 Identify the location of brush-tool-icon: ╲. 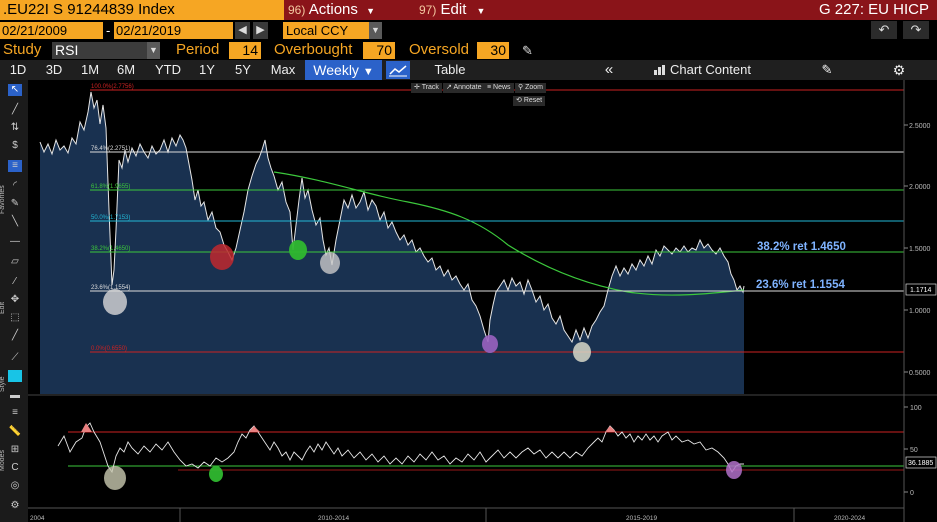
(15, 221).